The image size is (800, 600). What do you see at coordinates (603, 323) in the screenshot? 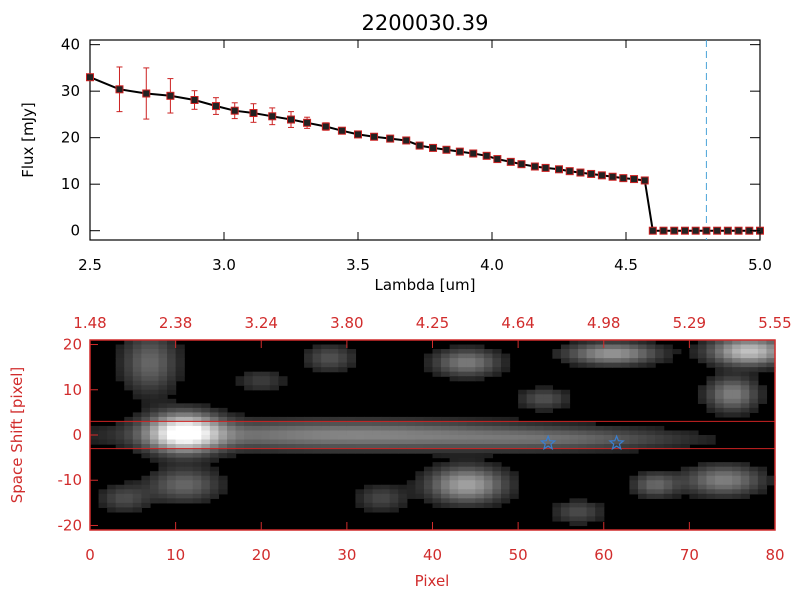
I see `top-tick-label: 4.98` at bounding box center [603, 323].